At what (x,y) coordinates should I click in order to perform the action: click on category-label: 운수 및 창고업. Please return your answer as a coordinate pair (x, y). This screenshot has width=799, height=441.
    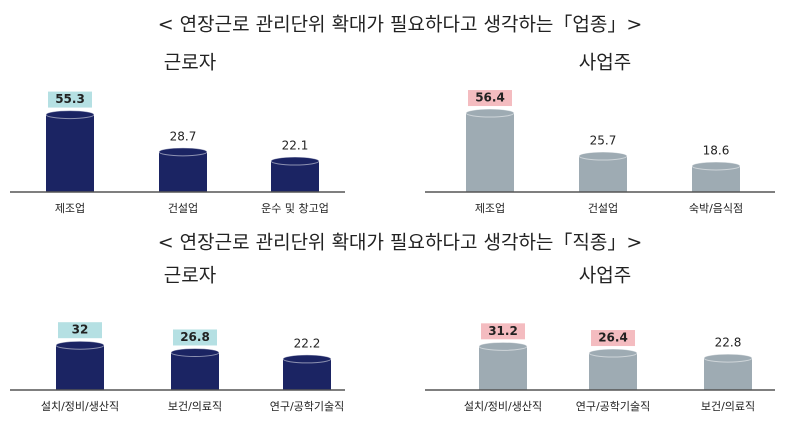
    Looking at the image, I should click on (295, 208).